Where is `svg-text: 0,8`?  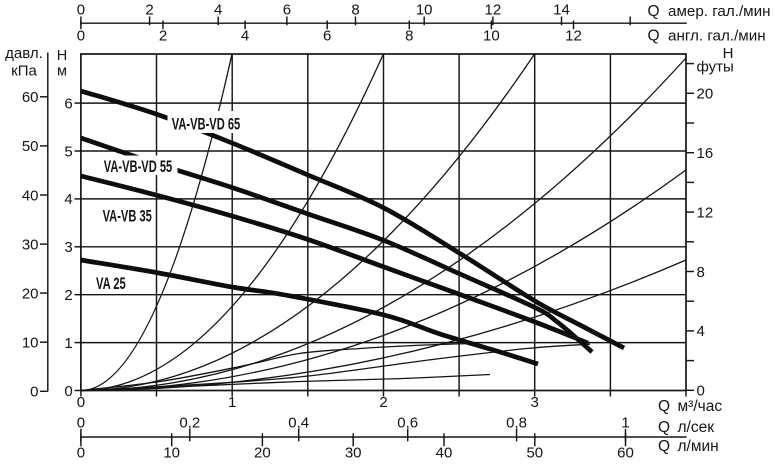 svg-text: 0,8 is located at coordinates (516, 423).